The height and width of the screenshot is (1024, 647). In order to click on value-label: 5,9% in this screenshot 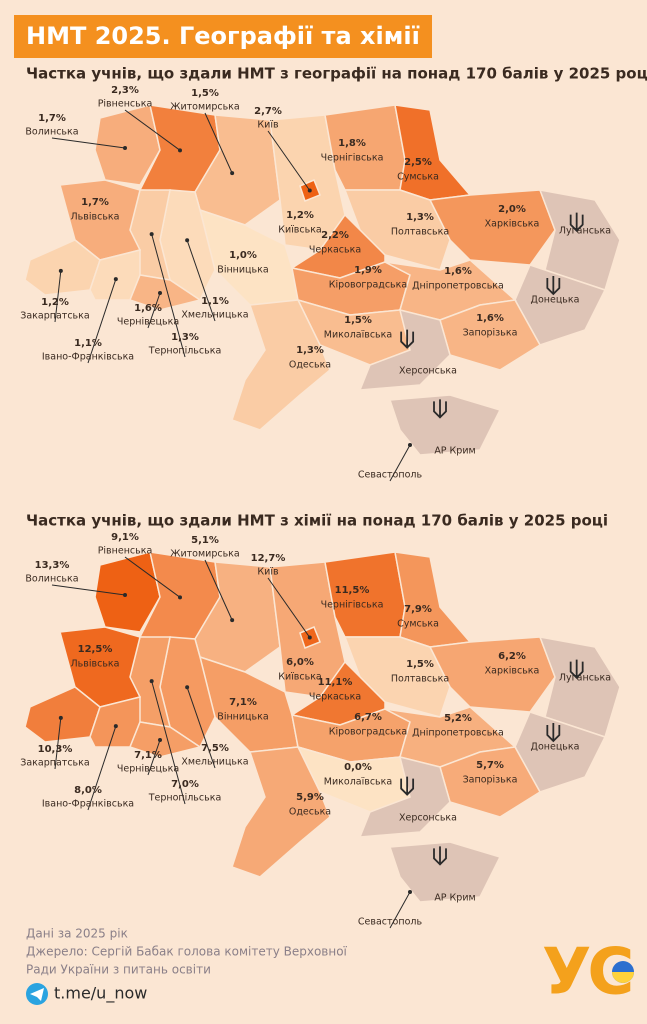, I will do `click(310, 797)`.